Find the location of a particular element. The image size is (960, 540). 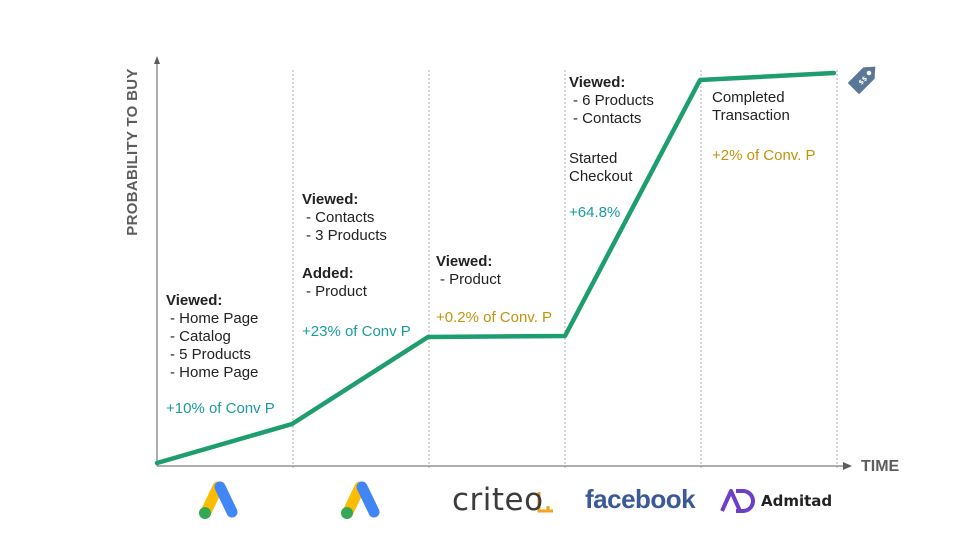

x-axis-label: TIME is located at coordinates (880, 466).